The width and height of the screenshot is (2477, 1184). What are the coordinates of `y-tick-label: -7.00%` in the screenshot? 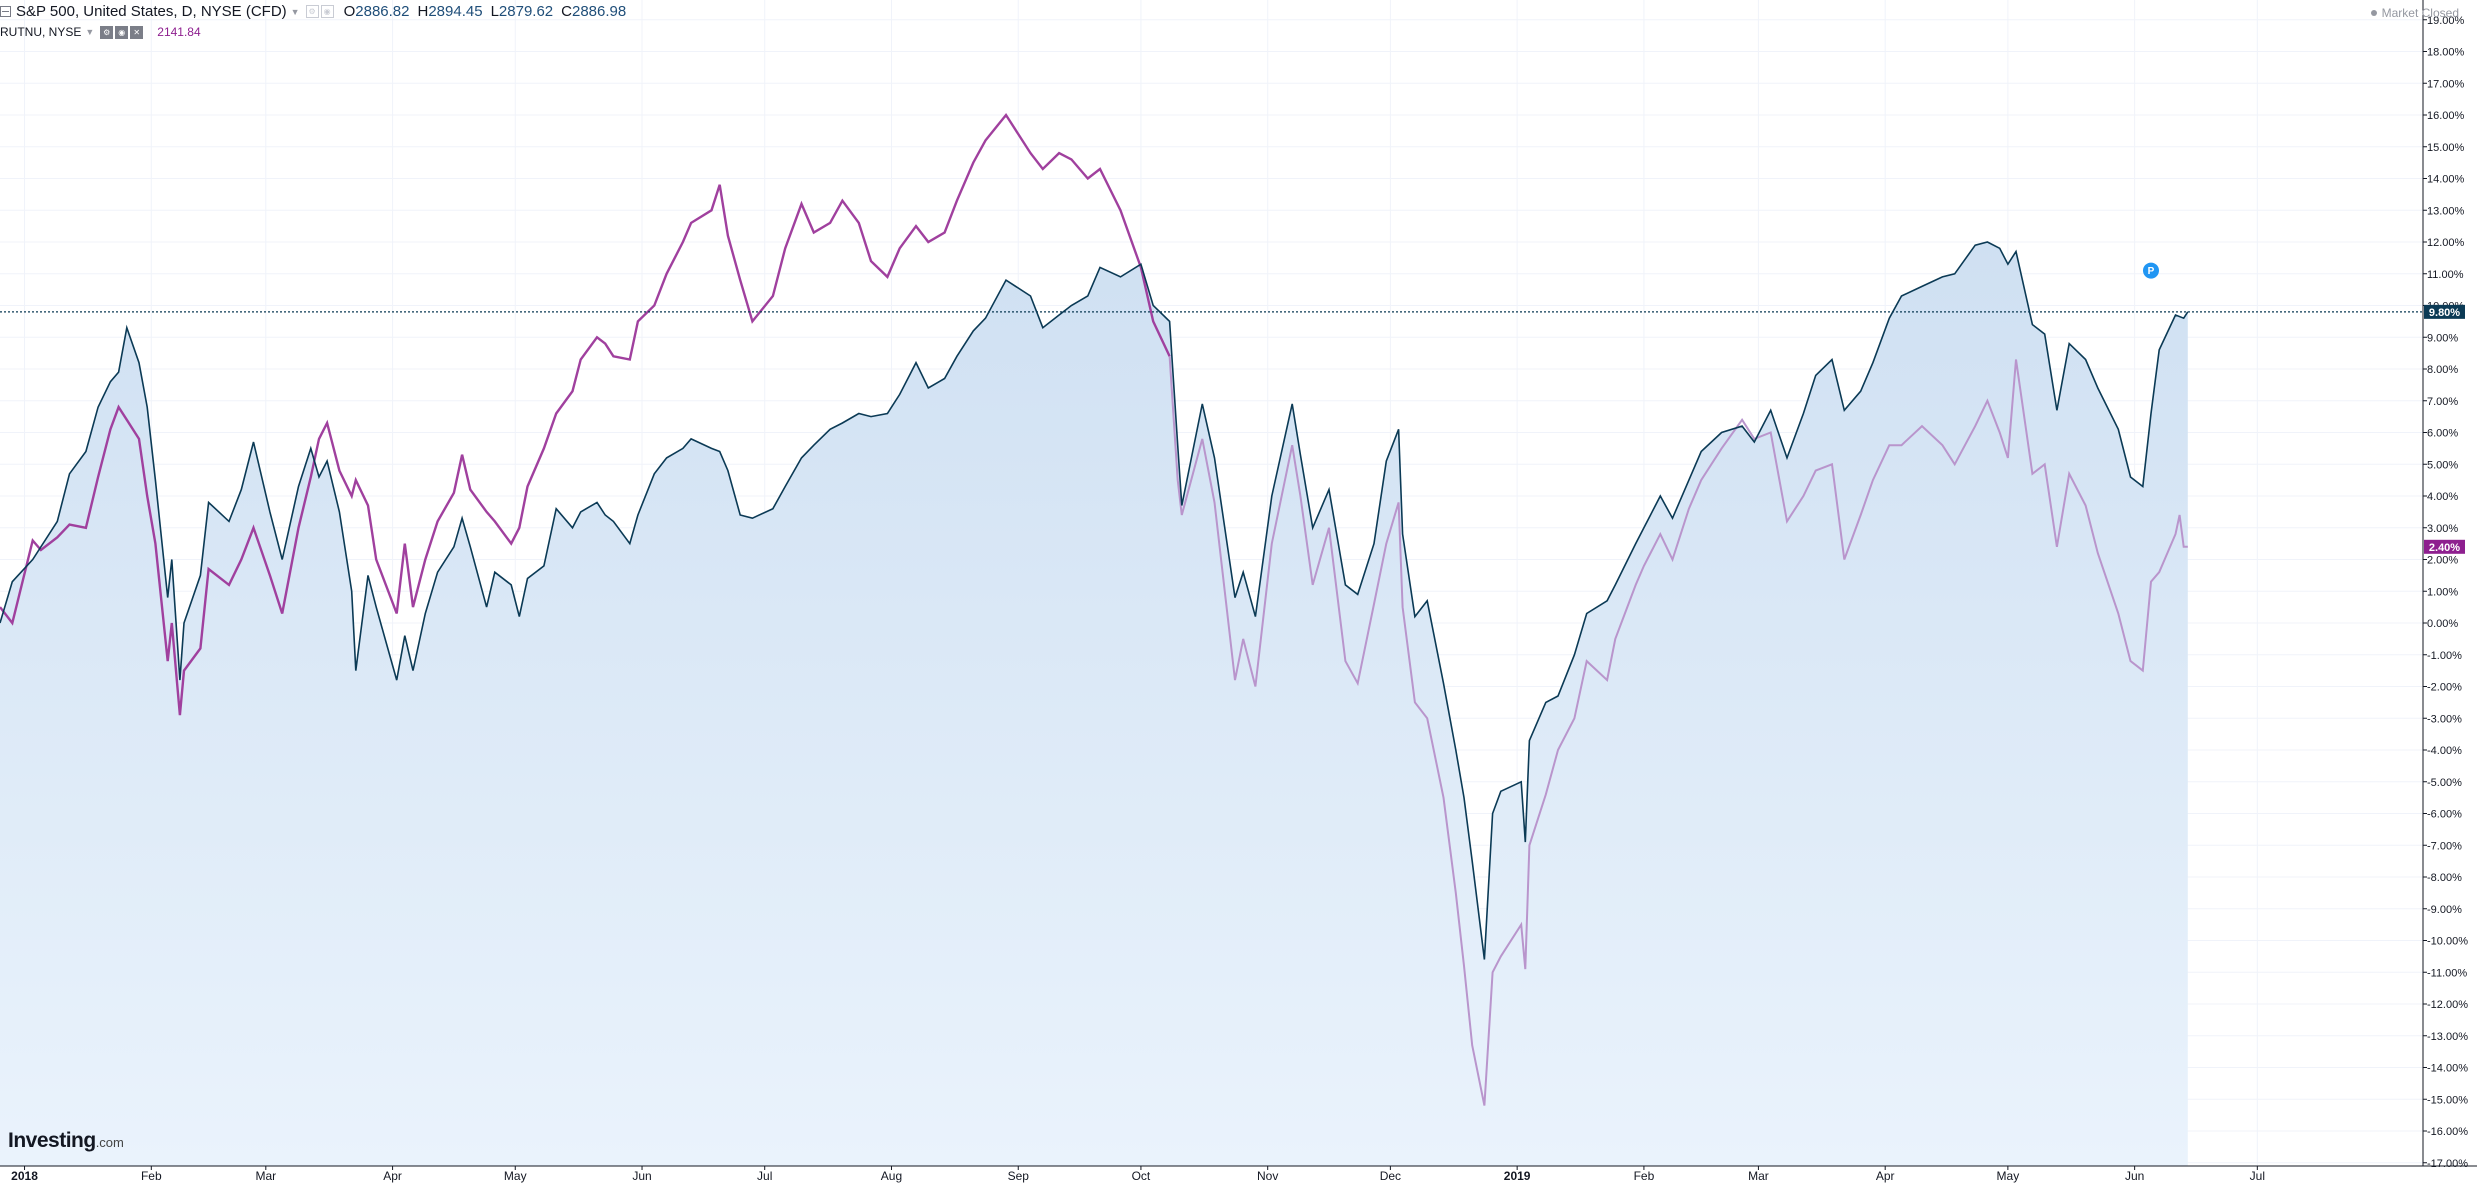 It's located at (2444, 846).